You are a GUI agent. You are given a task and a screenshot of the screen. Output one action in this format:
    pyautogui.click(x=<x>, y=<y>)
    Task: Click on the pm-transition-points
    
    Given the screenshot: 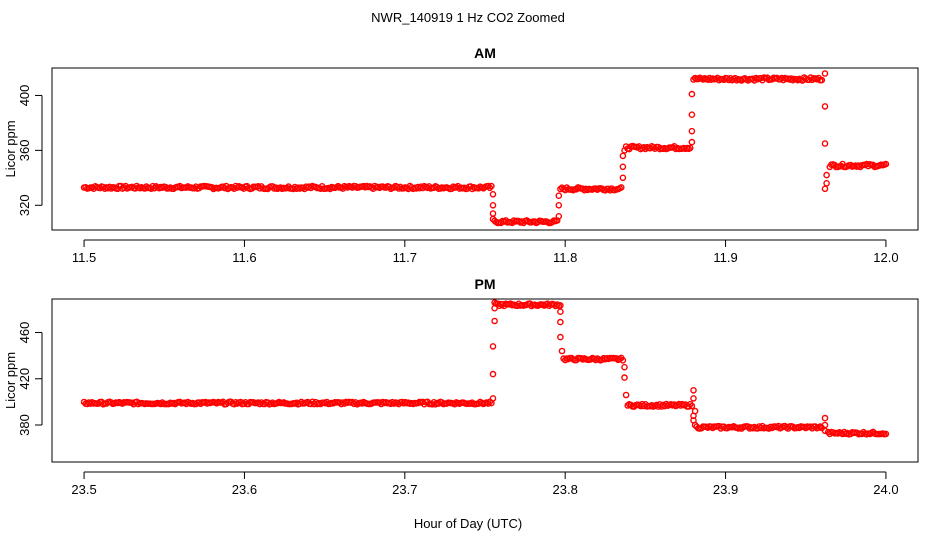 What is the action you would take?
    pyautogui.click(x=659, y=367)
    